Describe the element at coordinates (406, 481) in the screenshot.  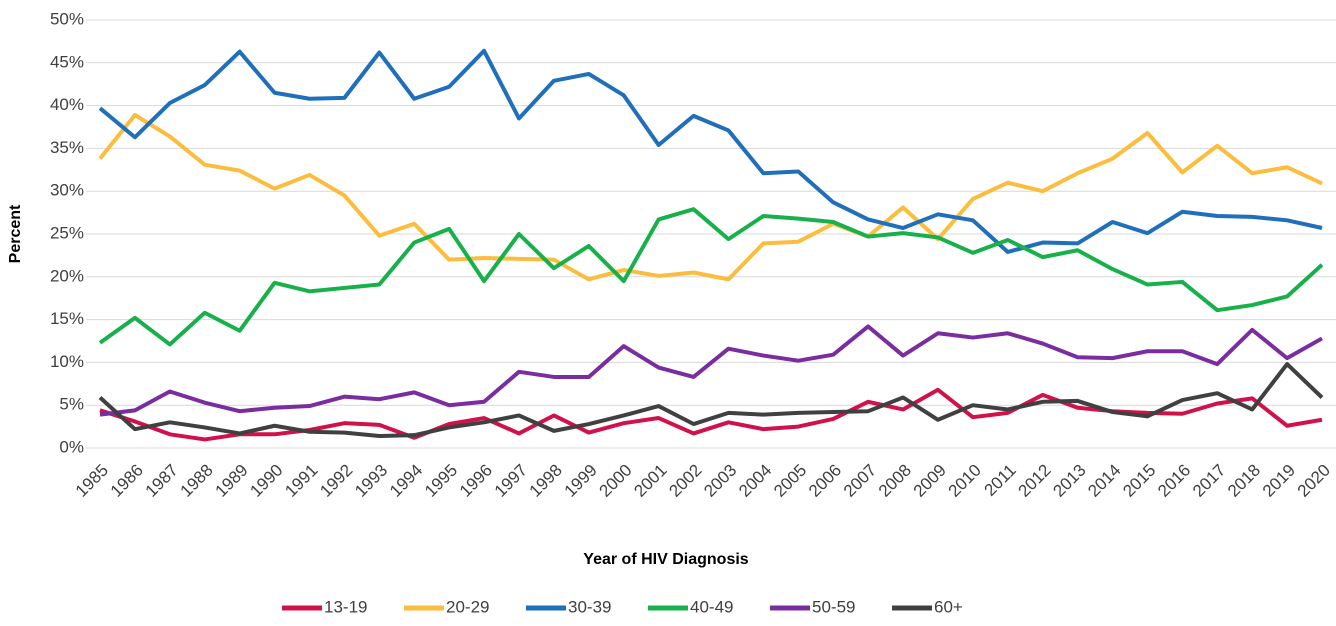
I see `x-tick-label: 1994` at that location.